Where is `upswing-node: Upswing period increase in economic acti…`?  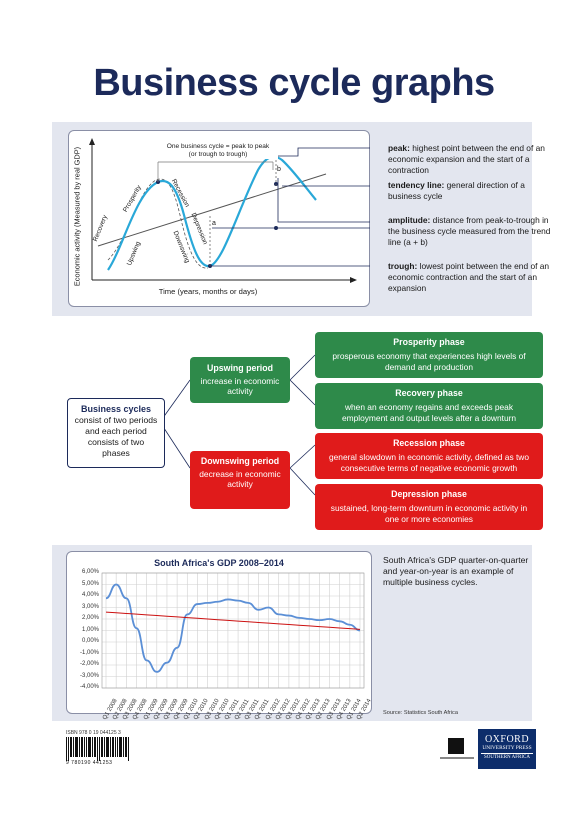
upswing-node: Upswing period increase in economic acti… is located at coordinates (240, 380).